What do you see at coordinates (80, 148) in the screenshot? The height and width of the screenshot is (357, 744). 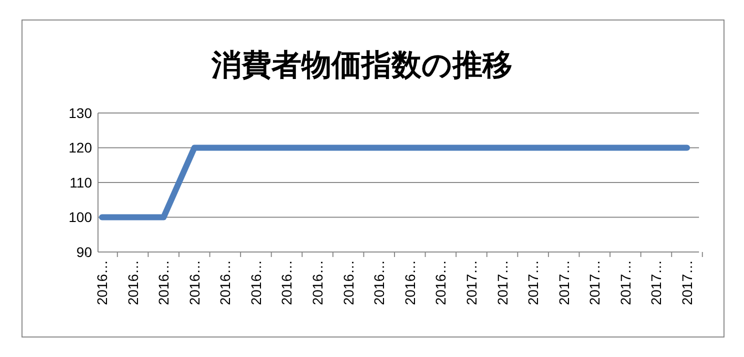 I see `y-tick-label: 120` at bounding box center [80, 148].